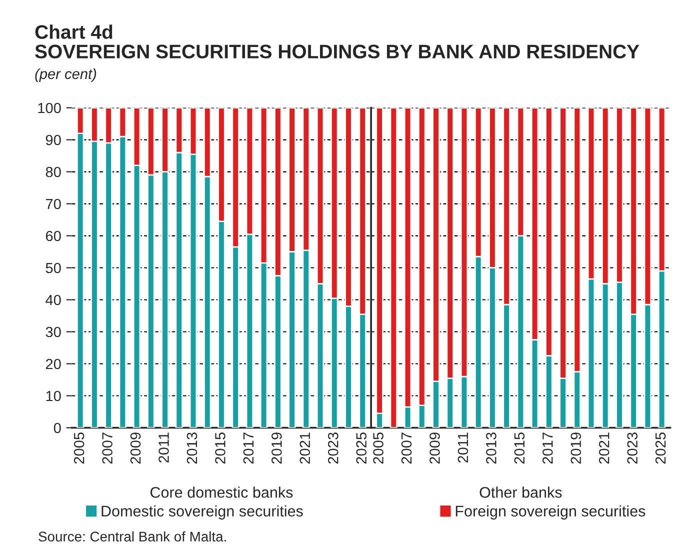 Image resolution: width=691 pixels, height=547 pixels. I want to click on y-tick-label: 40, so click(53, 300).